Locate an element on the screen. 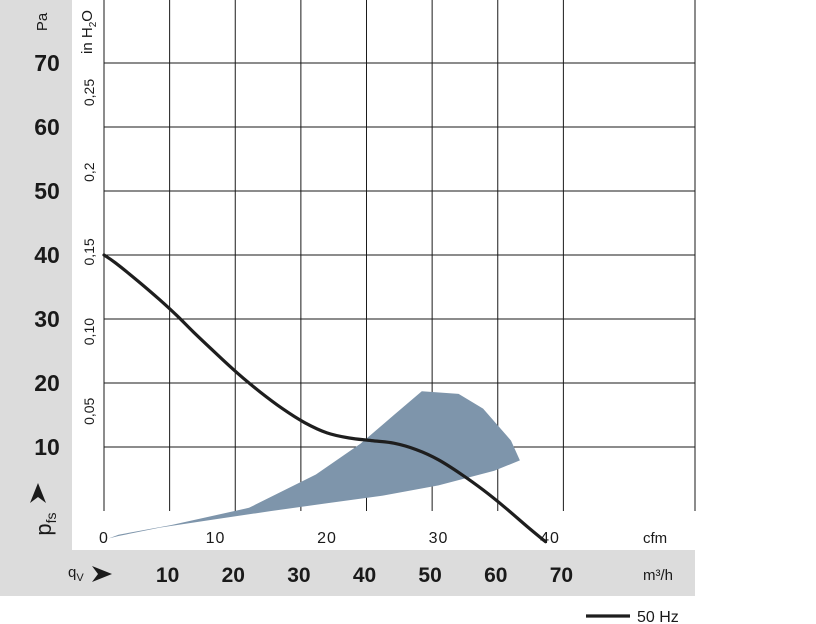 Image resolution: width=816 pixels, height=624 pixels. cfm-tick-label: 40 is located at coordinates (550, 538).